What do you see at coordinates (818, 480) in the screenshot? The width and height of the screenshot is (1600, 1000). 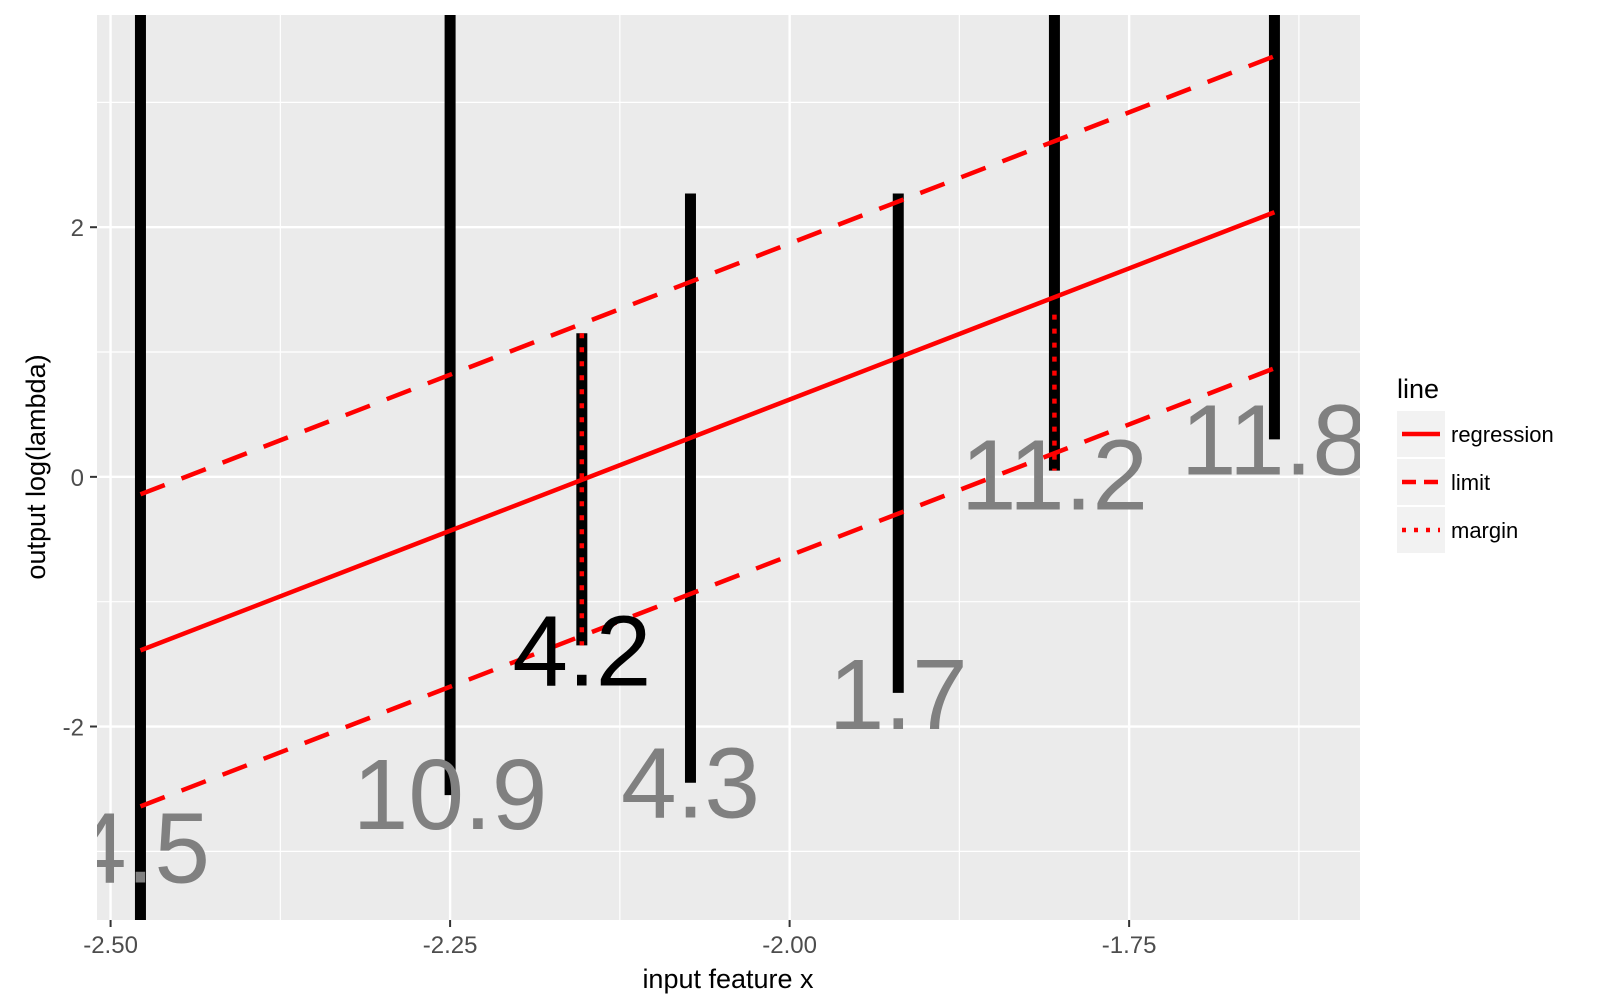 I see `margin-lines` at bounding box center [818, 480].